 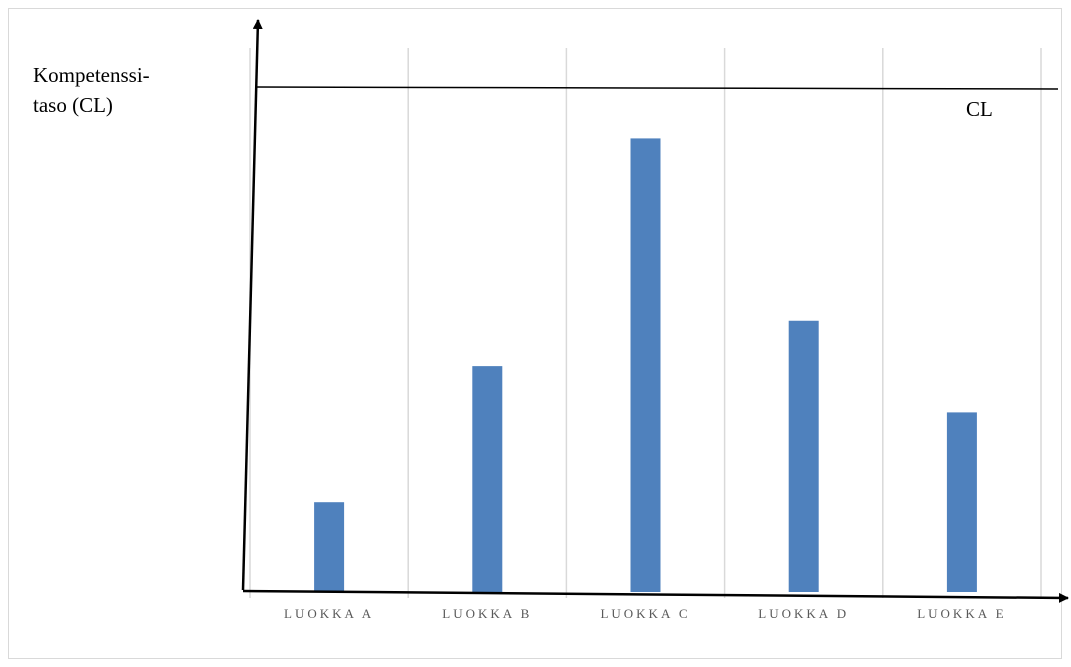 I want to click on x-tick-label-1: LUOKKA A, so click(x=329, y=613).